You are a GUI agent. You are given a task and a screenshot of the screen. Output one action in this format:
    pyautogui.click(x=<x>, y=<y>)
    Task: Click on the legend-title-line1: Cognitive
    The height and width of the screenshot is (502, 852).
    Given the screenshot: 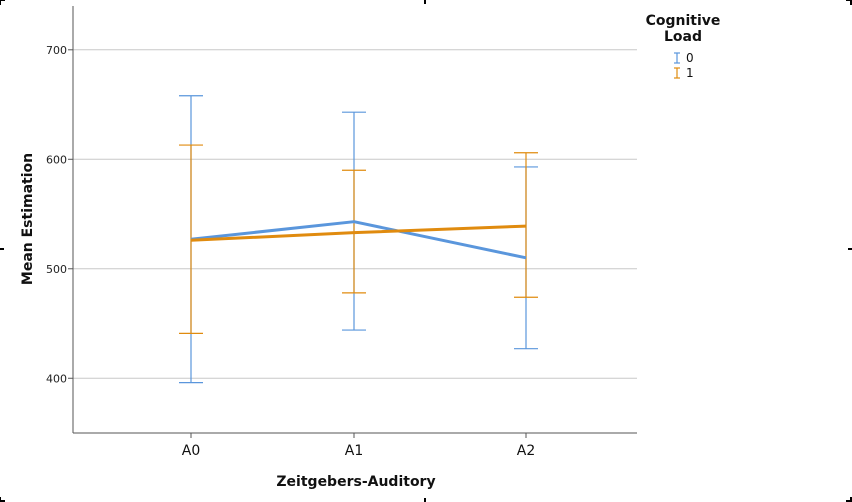 What is the action you would take?
    pyautogui.click(x=683, y=21)
    